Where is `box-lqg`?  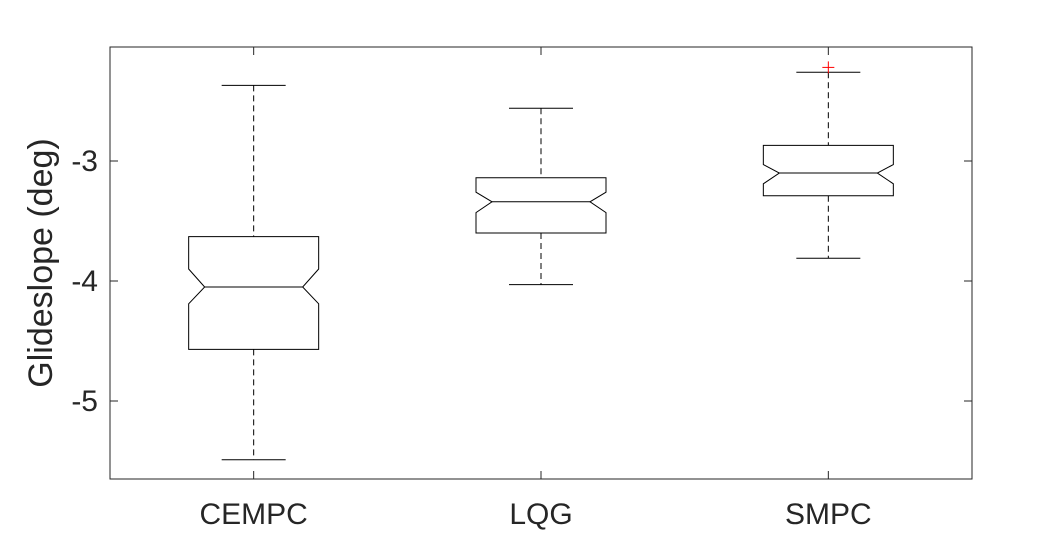 box-lqg is located at coordinates (541, 196).